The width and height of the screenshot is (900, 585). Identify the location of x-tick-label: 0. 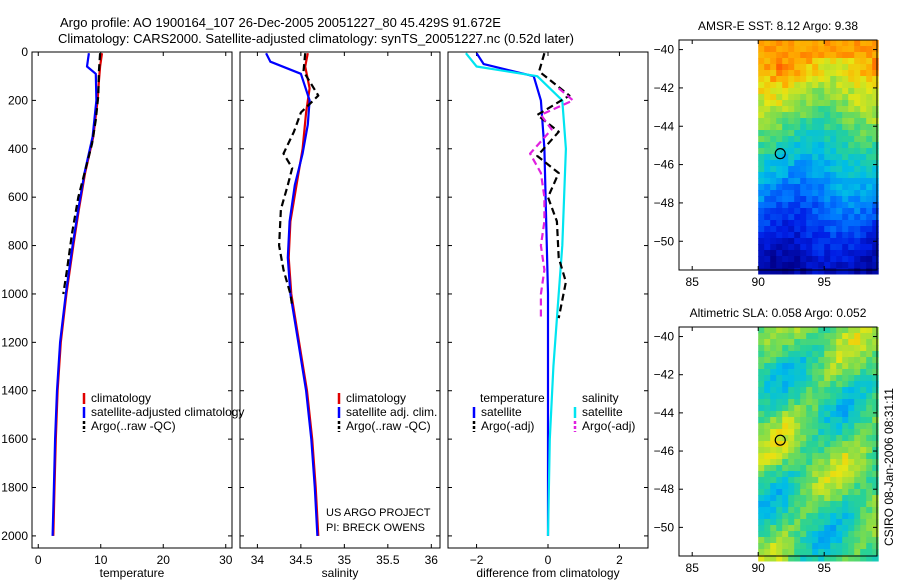
(38, 560).